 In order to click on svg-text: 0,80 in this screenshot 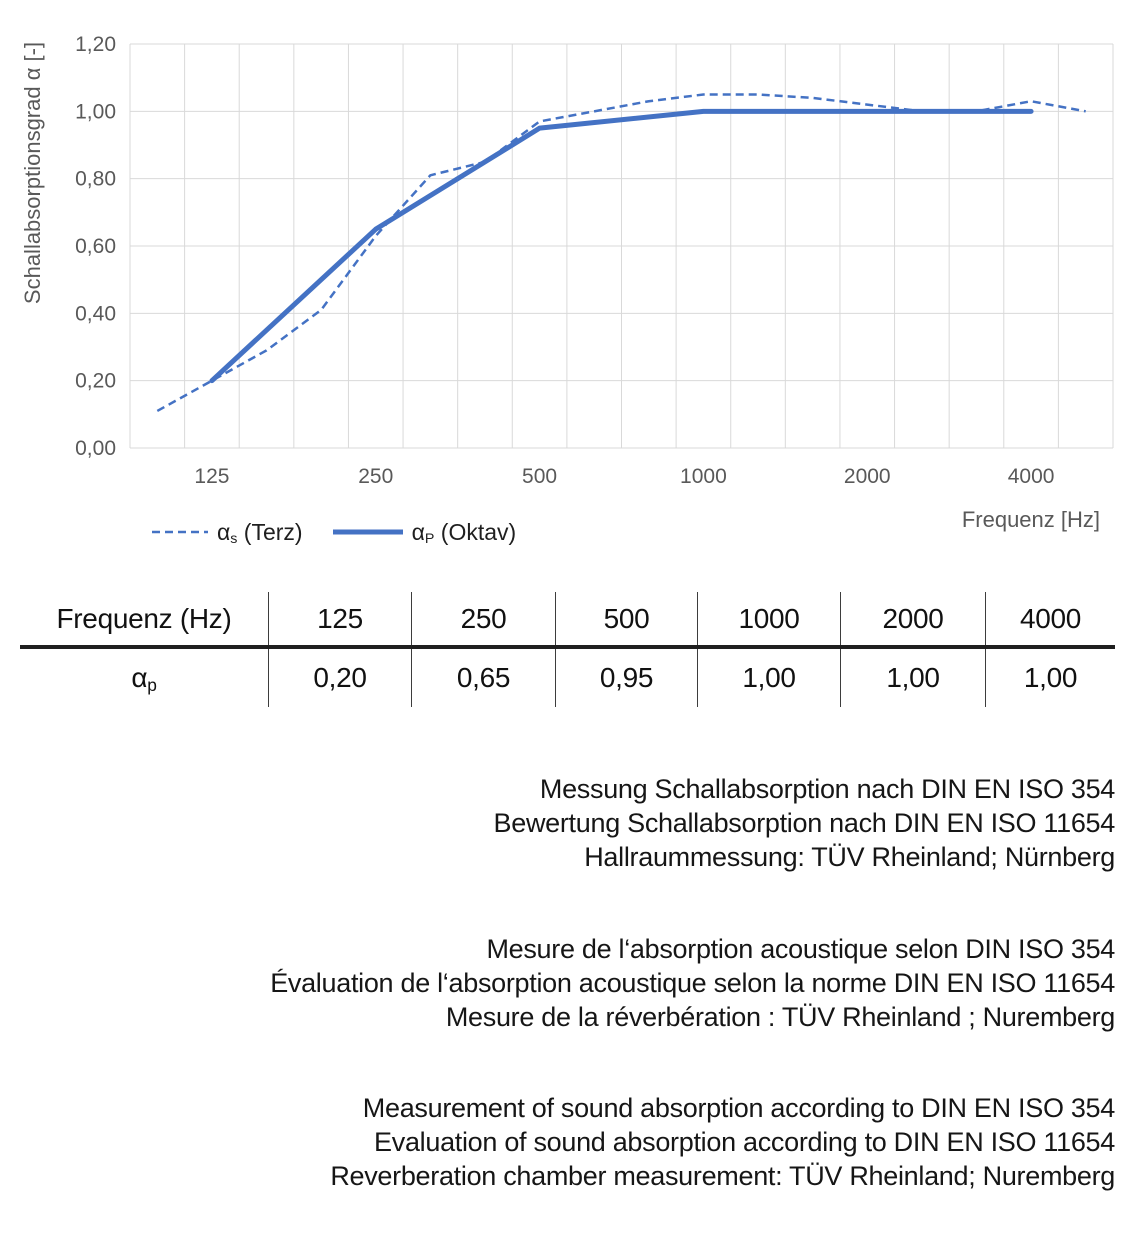, I will do `click(95, 179)`.